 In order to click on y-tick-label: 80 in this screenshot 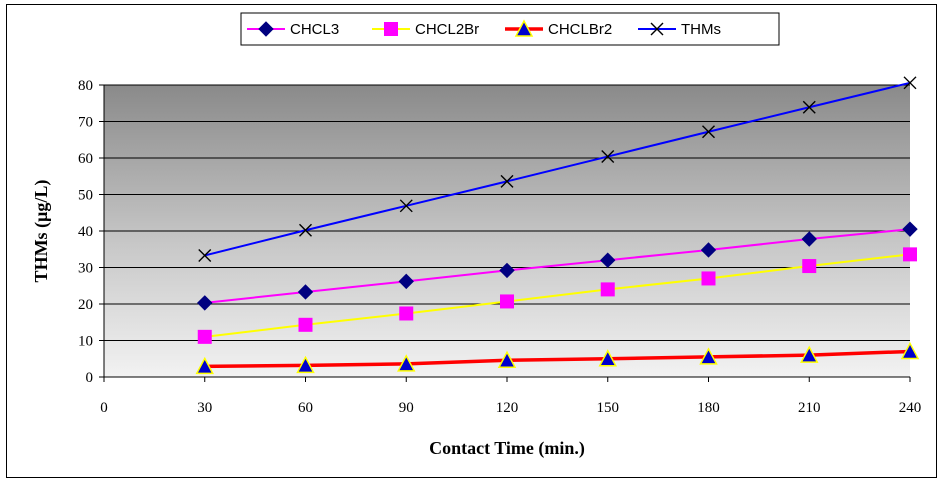, I will do `click(85, 86)`.